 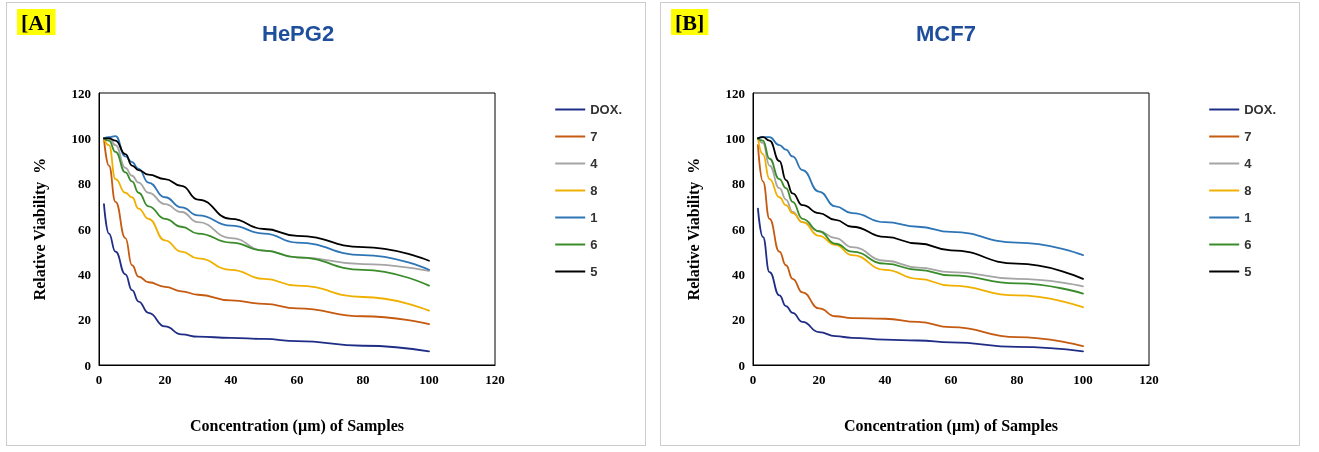 I want to click on text: [A], so click(x=36, y=22).